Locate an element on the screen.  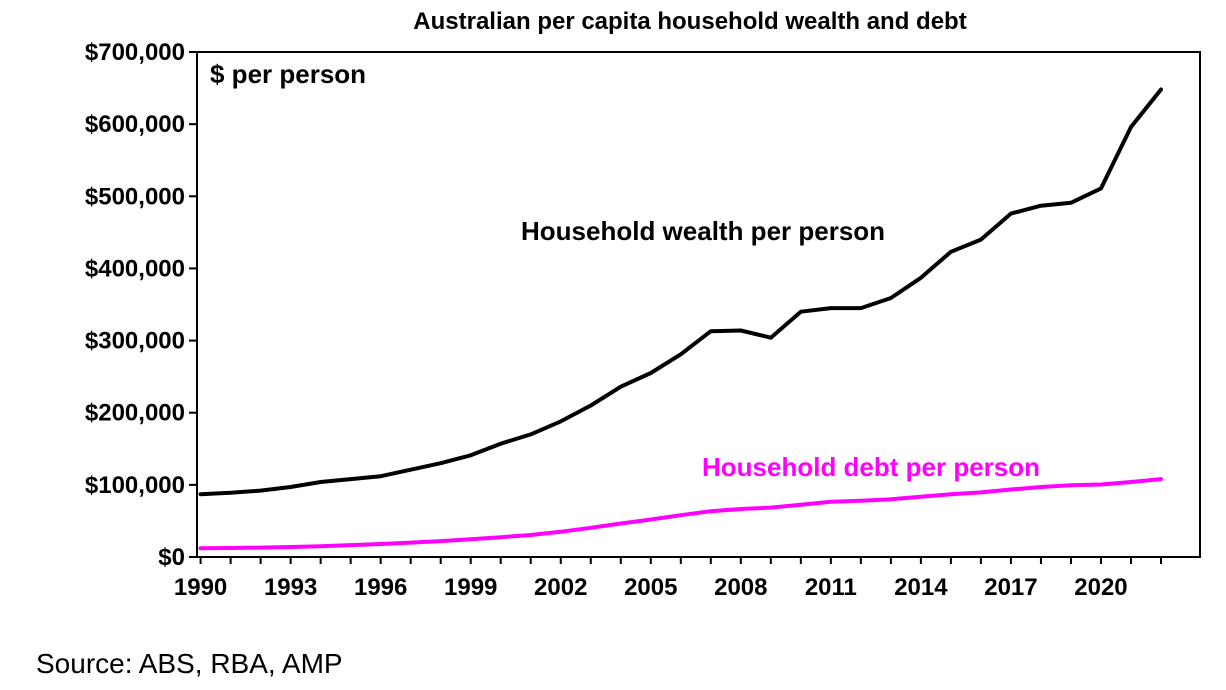
x-tick-label: 2008 is located at coordinates (740, 587).